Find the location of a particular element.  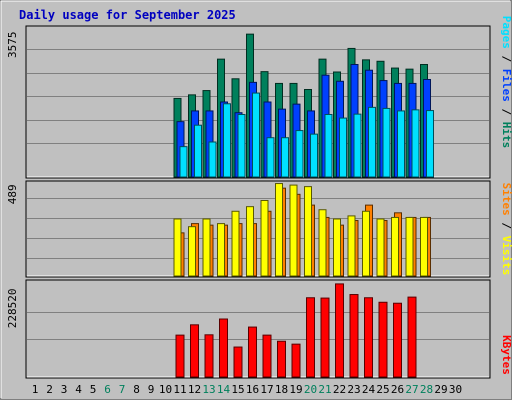

x-label-day-16: 16 is located at coordinates (252, 389).